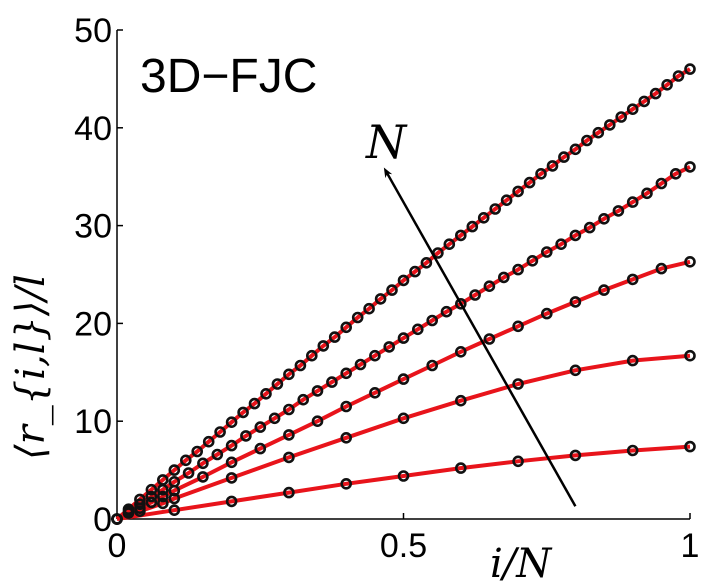 This screenshot has width=706, height=585. I want to click on panel-label: 3D−FJC, so click(228, 76).